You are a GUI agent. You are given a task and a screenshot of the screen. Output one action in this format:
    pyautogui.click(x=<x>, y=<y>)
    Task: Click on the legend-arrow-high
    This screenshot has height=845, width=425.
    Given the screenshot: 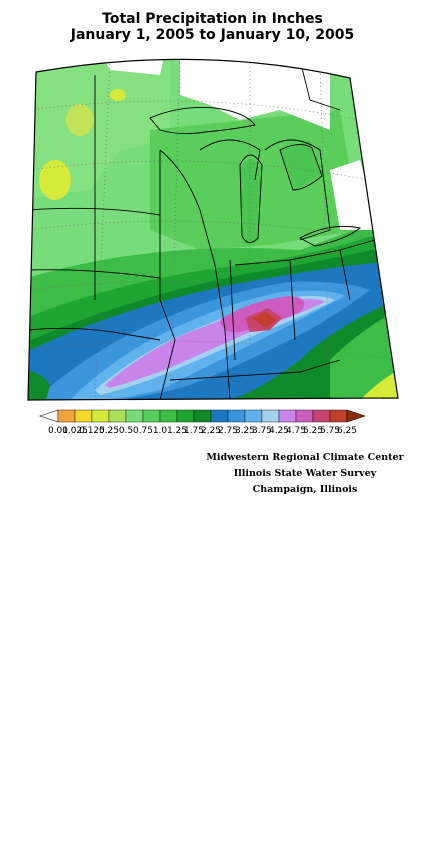 What is the action you would take?
    pyautogui.click(x=356, y=416)
    